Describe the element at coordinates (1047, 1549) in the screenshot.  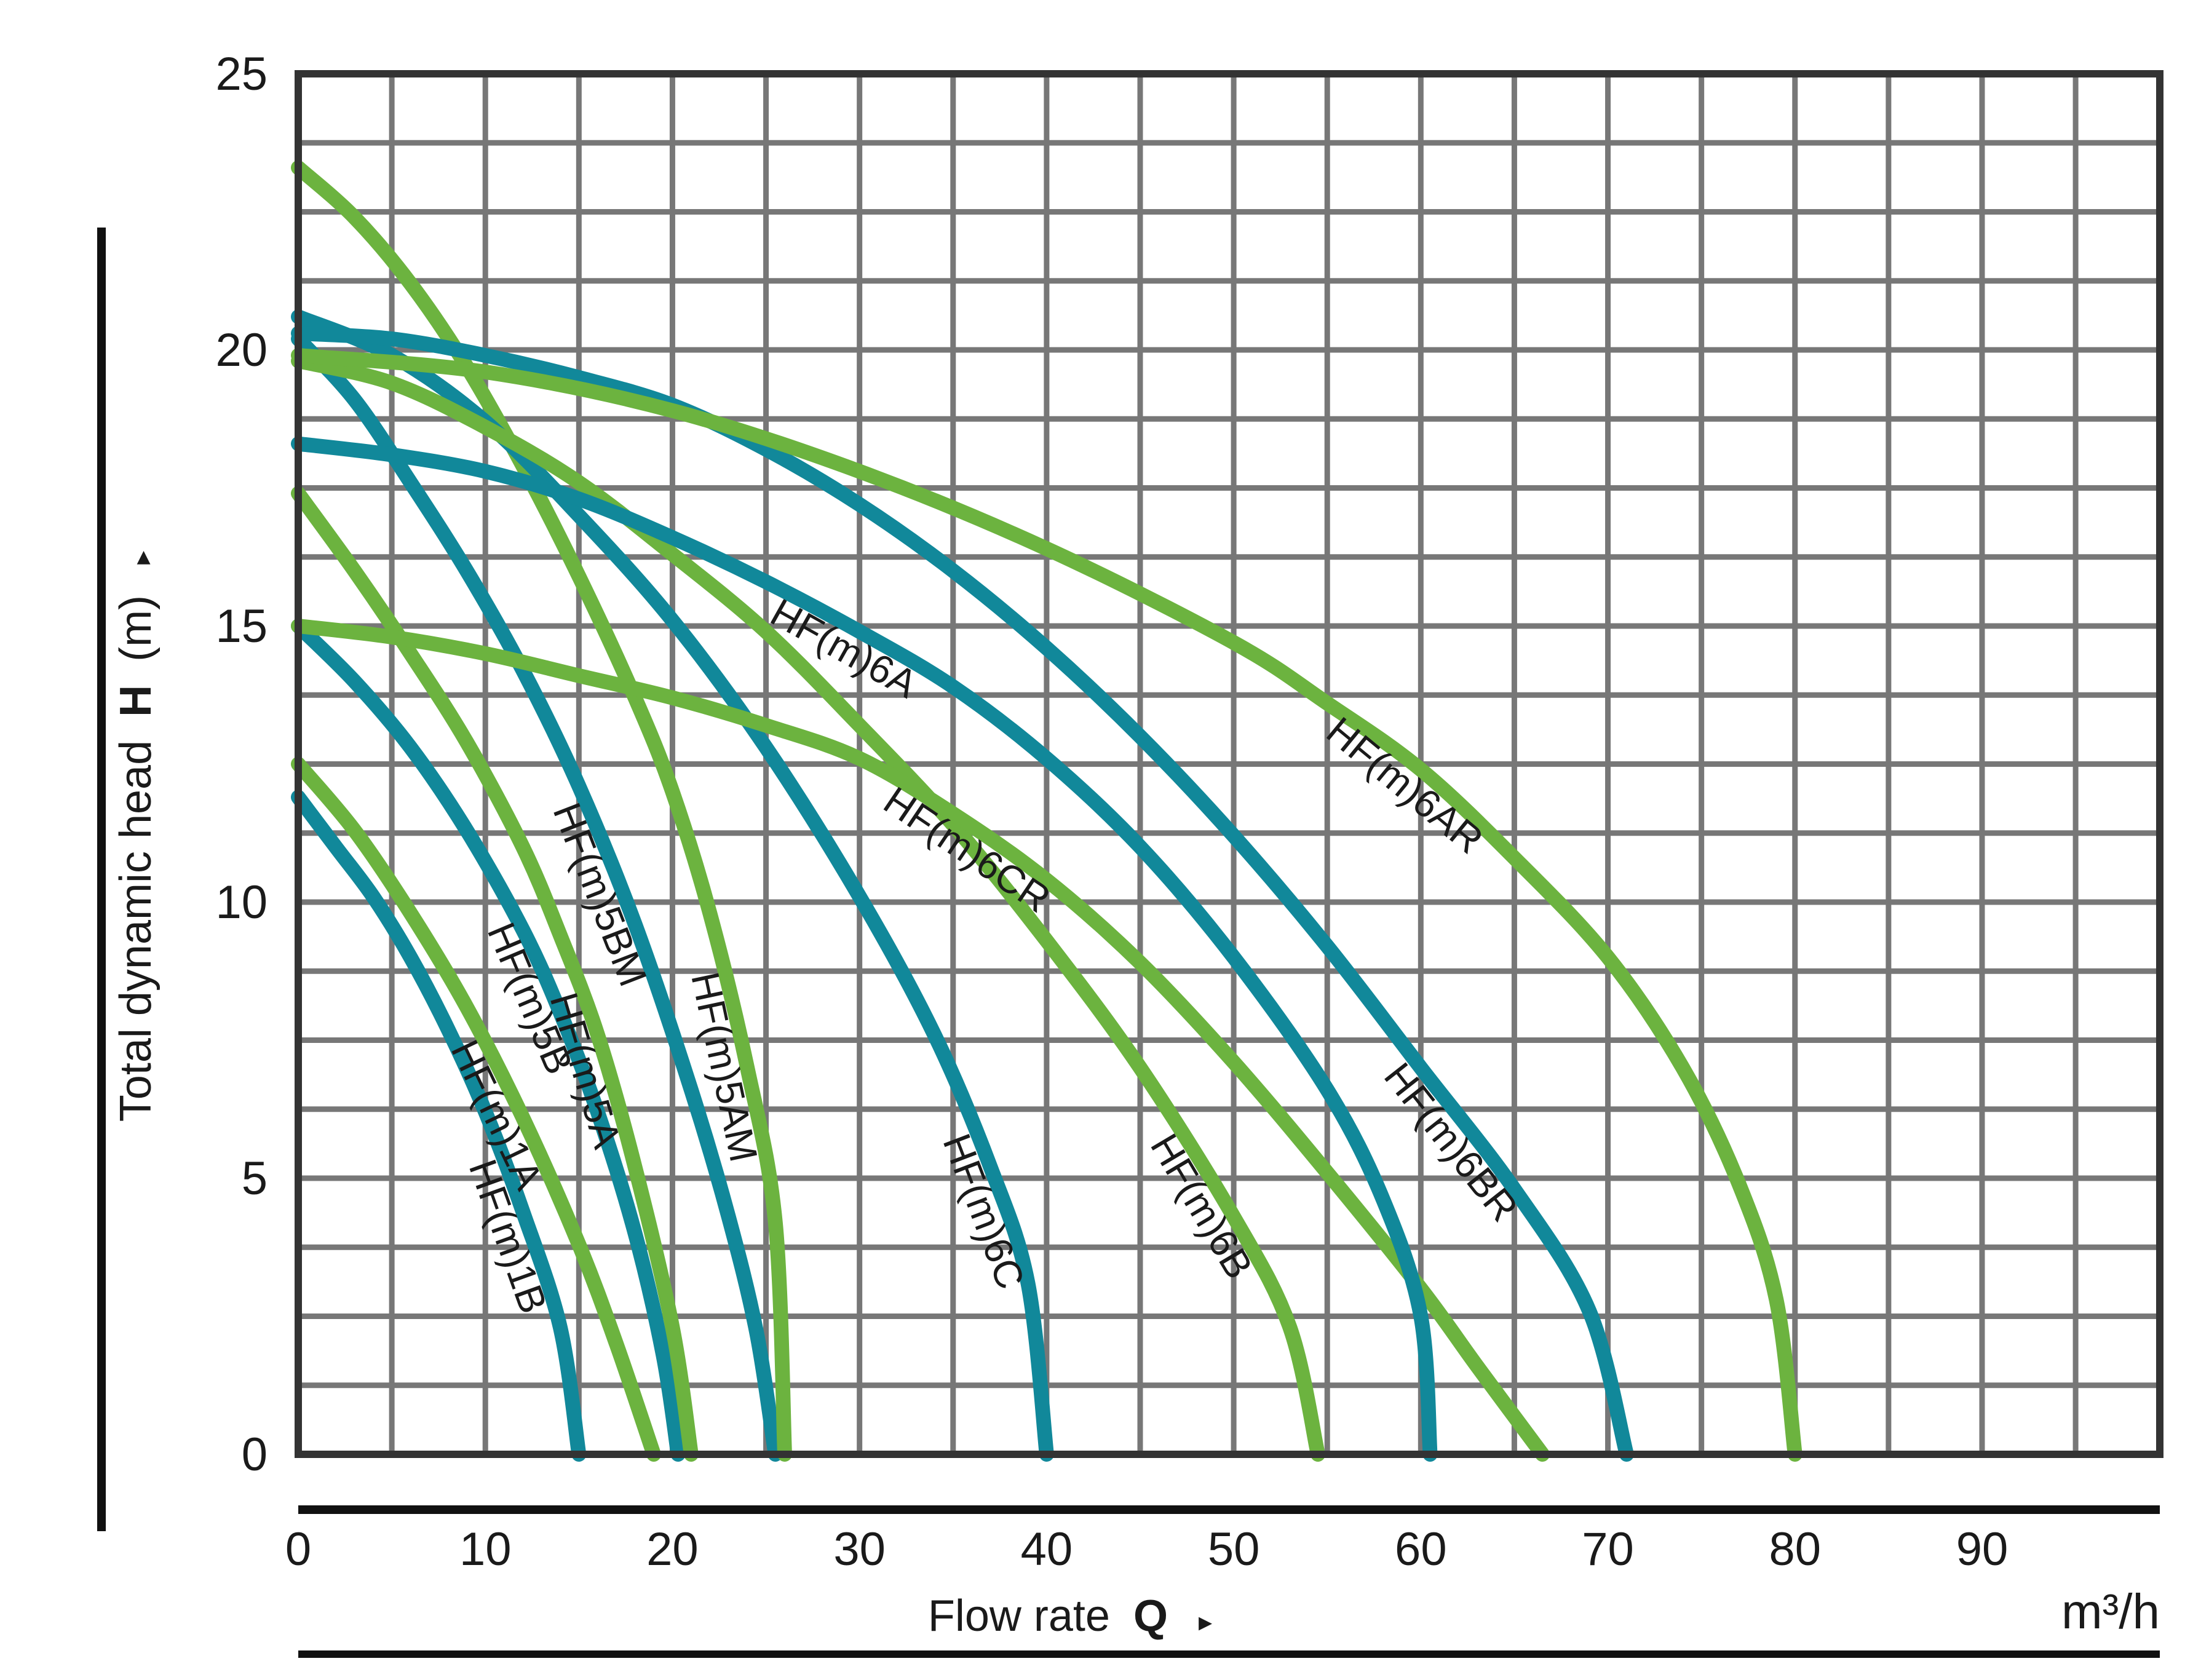
I see `x-tick-label: 40` at that location.